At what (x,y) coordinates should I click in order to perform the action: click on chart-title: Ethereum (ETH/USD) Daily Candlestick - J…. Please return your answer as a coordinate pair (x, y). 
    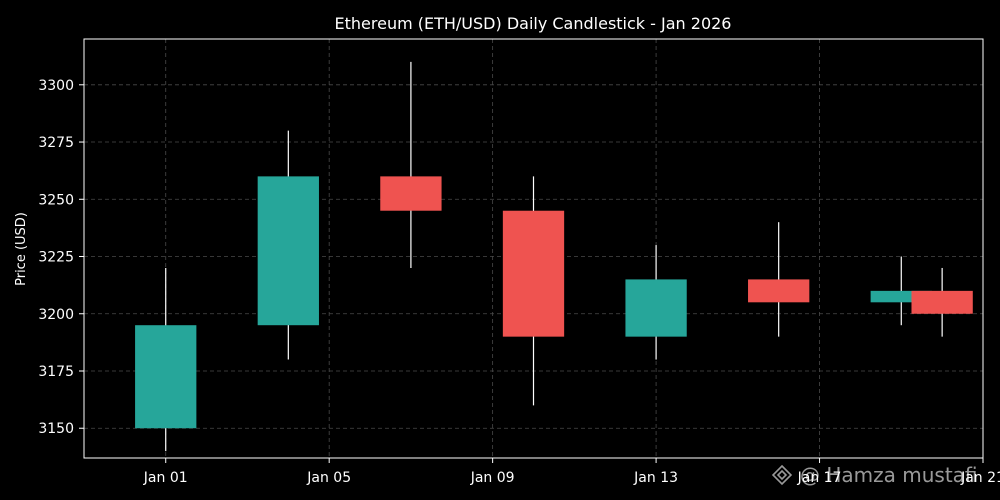
    Looking at the image, I should click on (533, 23).